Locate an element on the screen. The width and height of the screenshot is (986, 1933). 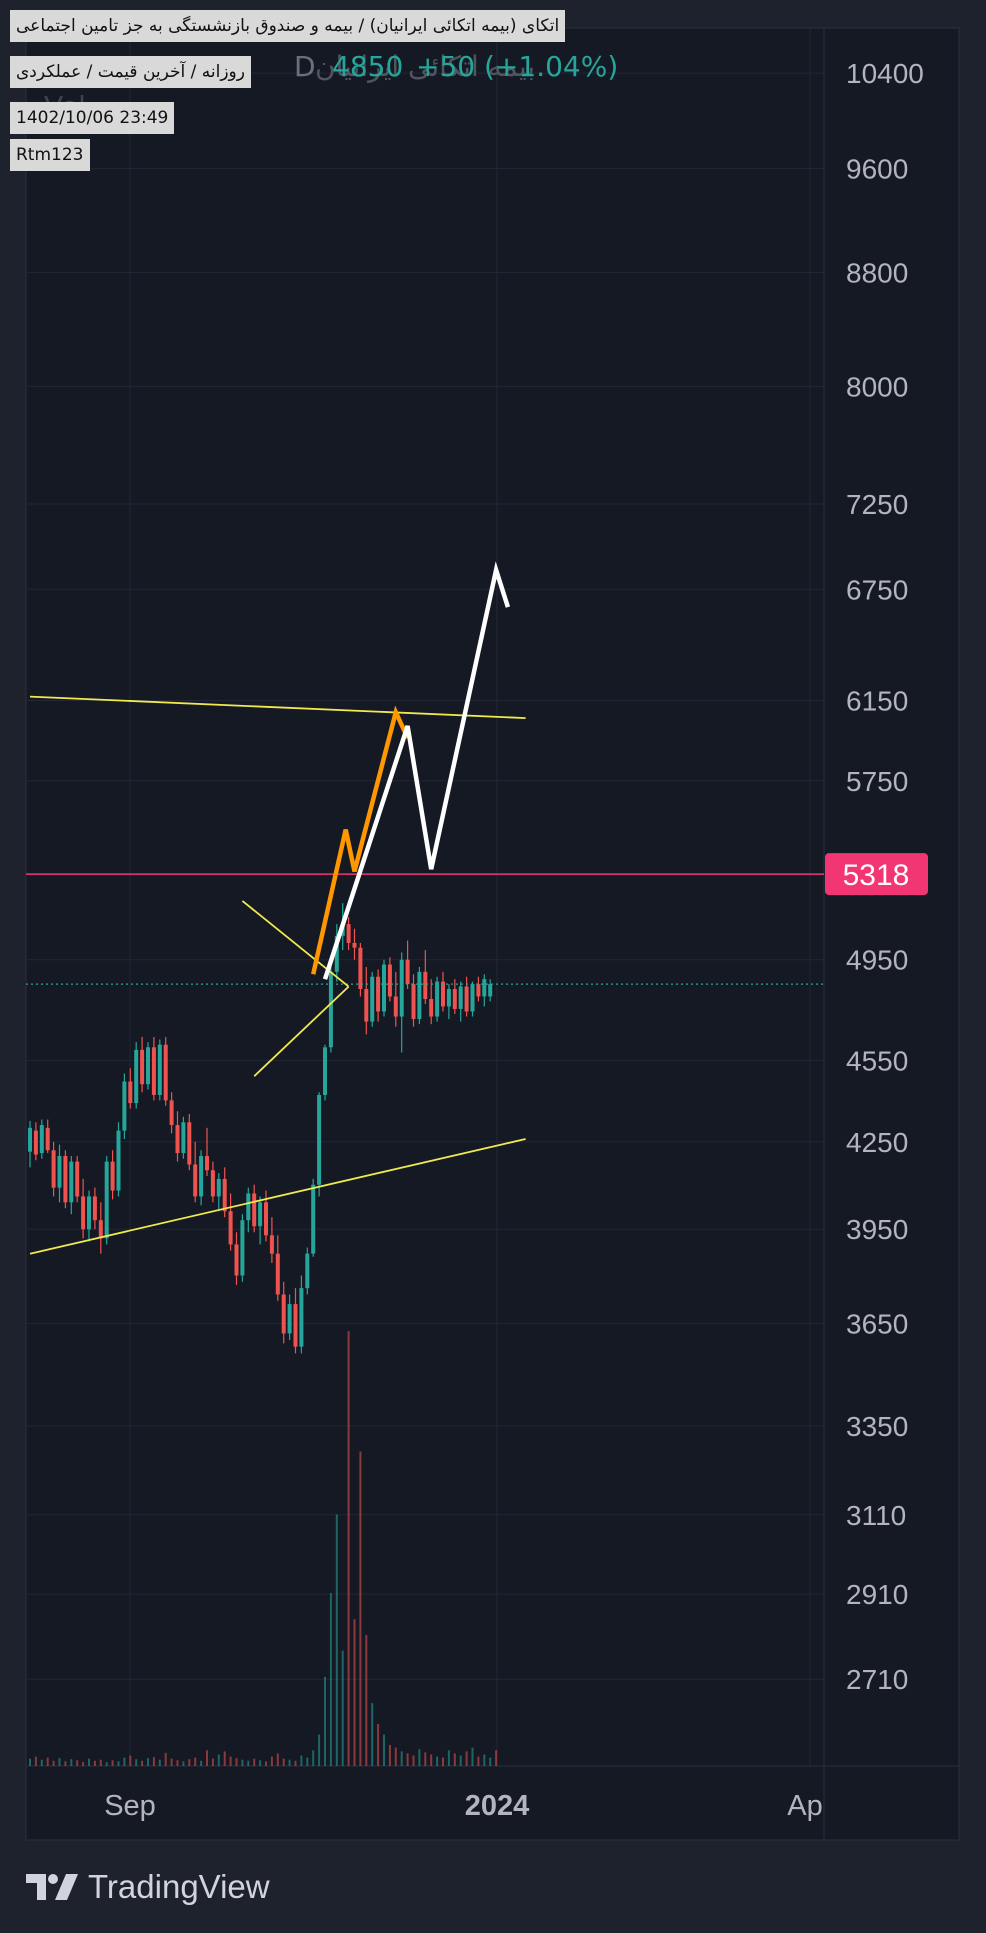
info-author: Rtm123 is located at coordinates (50, 155).